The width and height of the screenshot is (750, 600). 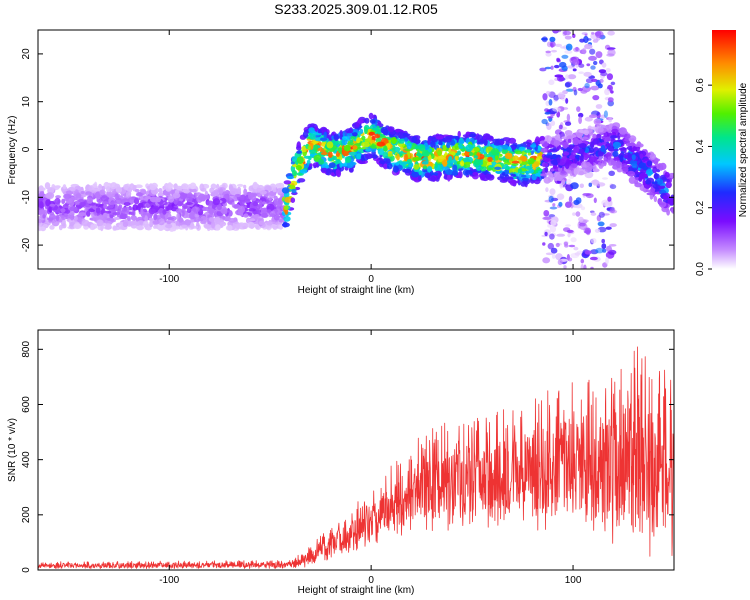 What do you see at coordinates (26, 459) in the screenshot?
I see `y-tick-label: 400` at bounding box center [26, 459].